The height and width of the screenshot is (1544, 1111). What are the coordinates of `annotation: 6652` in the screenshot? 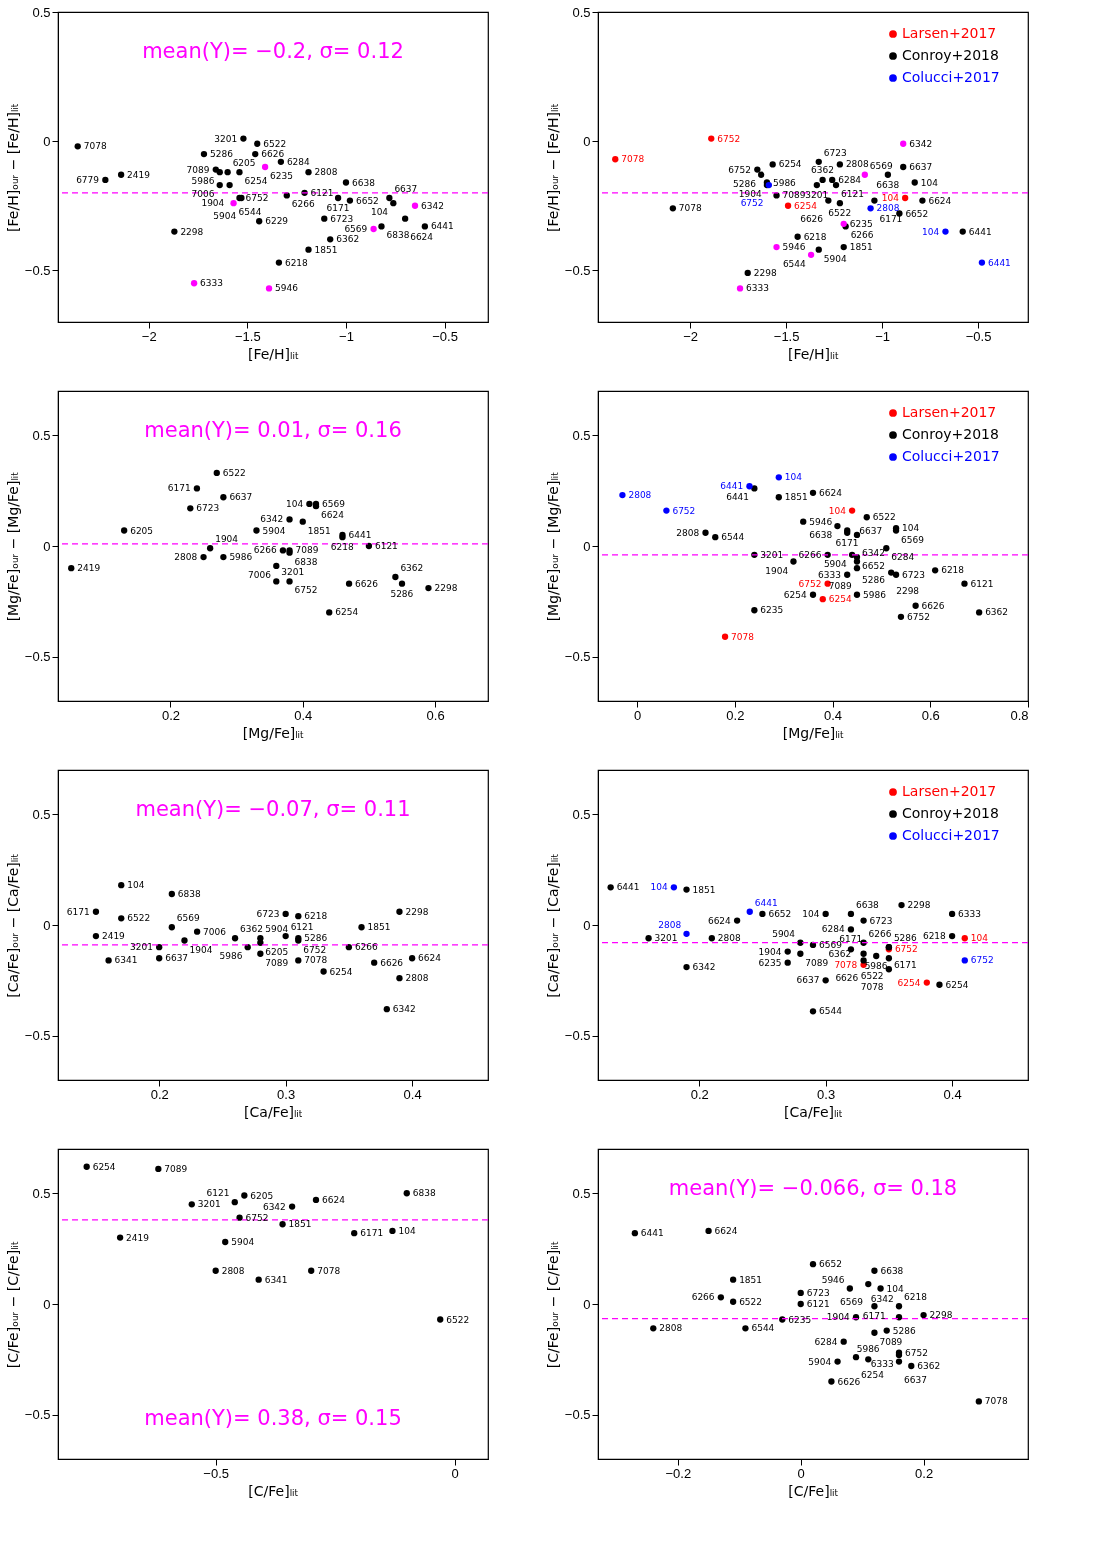 It's located at (367, 200).